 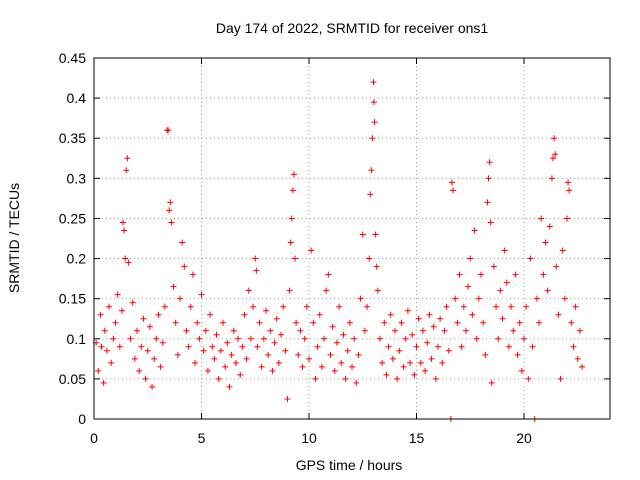 I want to click on y-tick-label: 0.3, so click(x=77, y=178).